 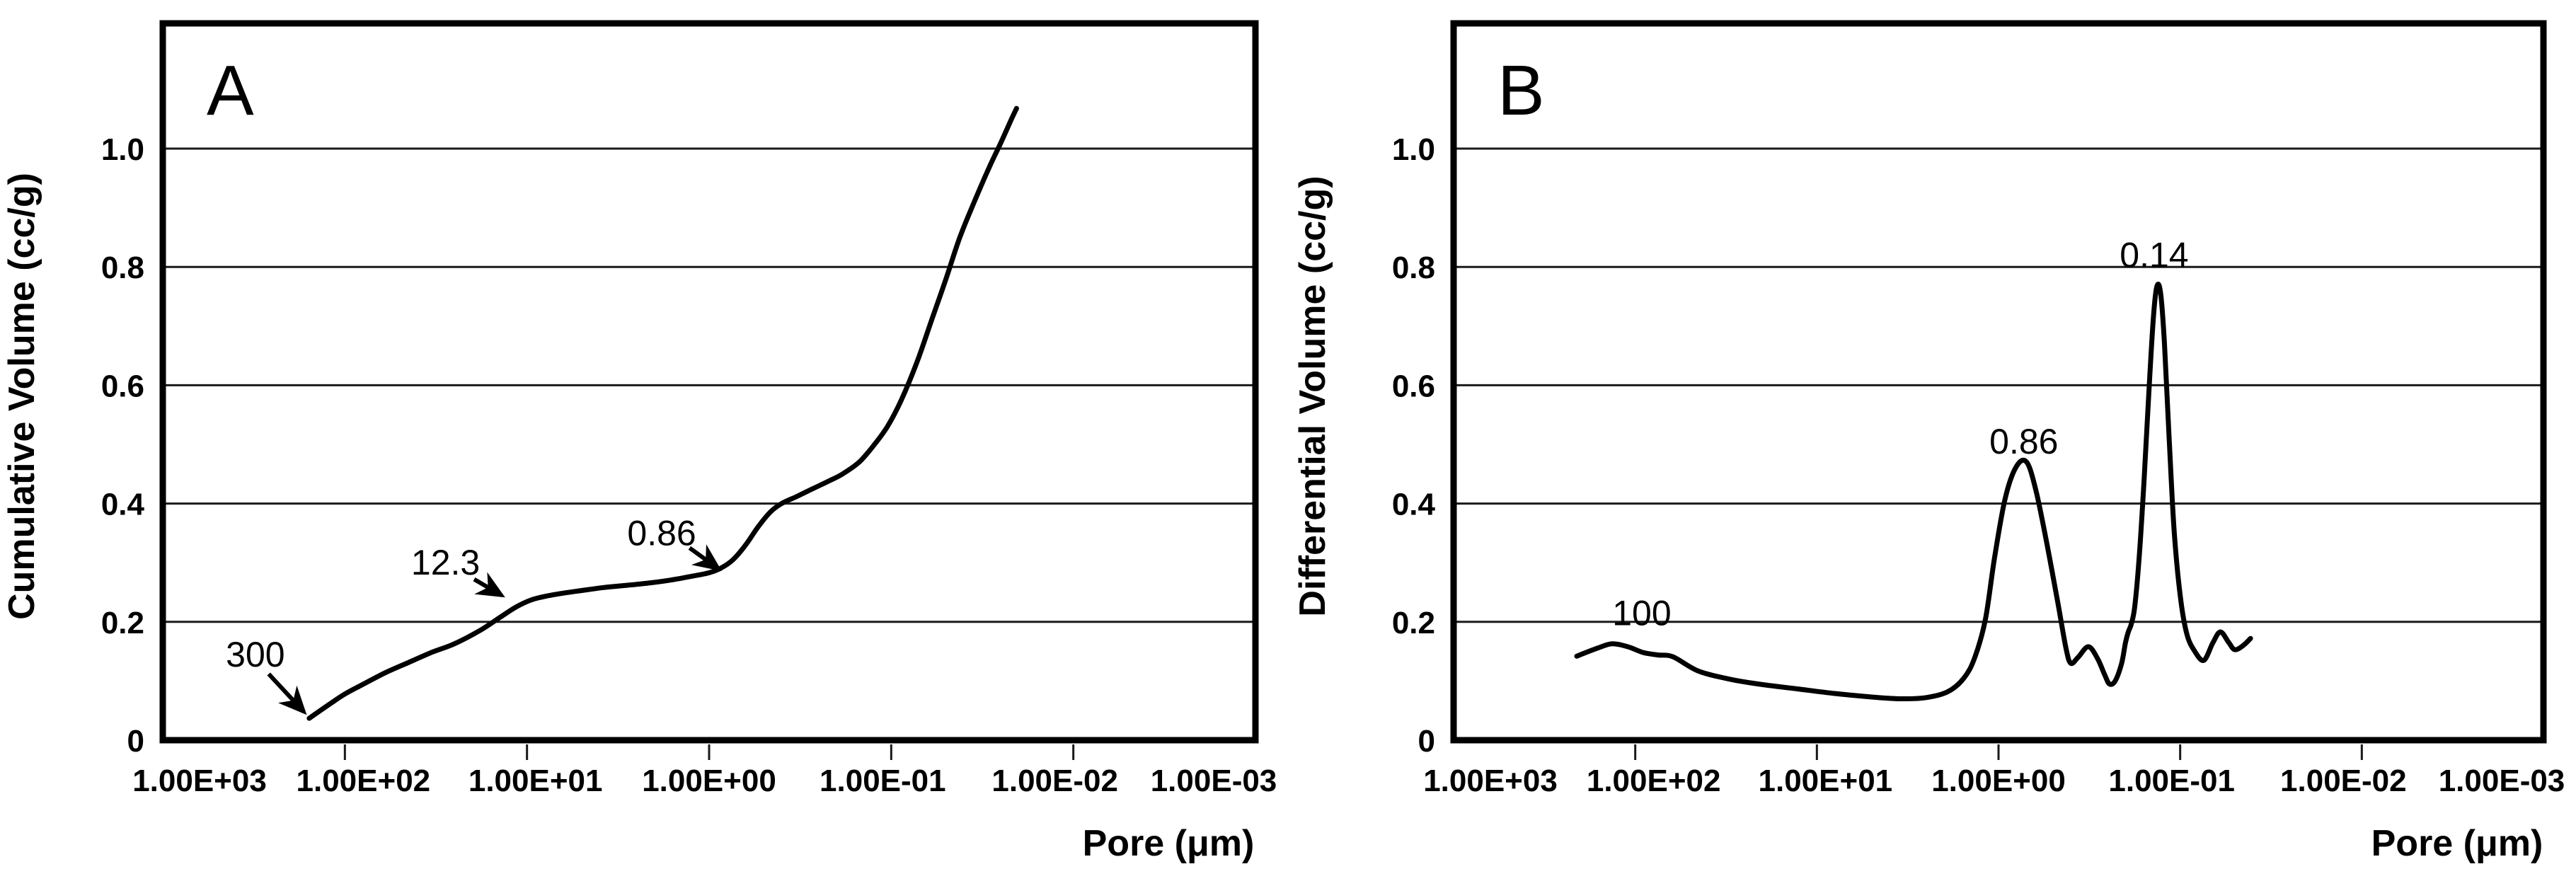 What do you see at coordinates (2154, 255) in the screenshot?
I see `annotation-label: 0.14` at bounding box center [2154, 255].